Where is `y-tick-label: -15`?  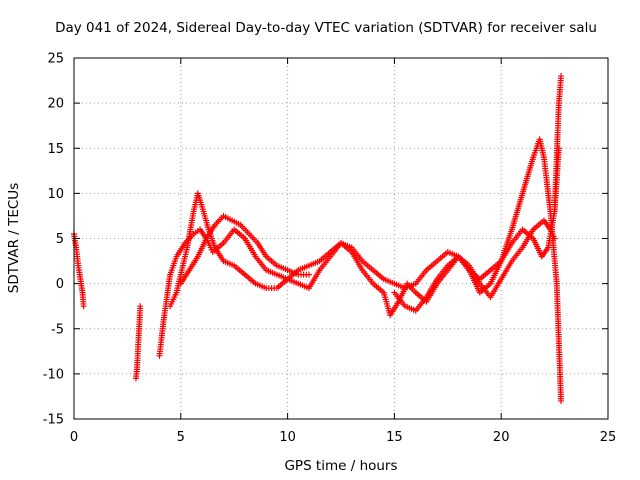
y-tick-label: -15 is located at coordinates (53, 420).